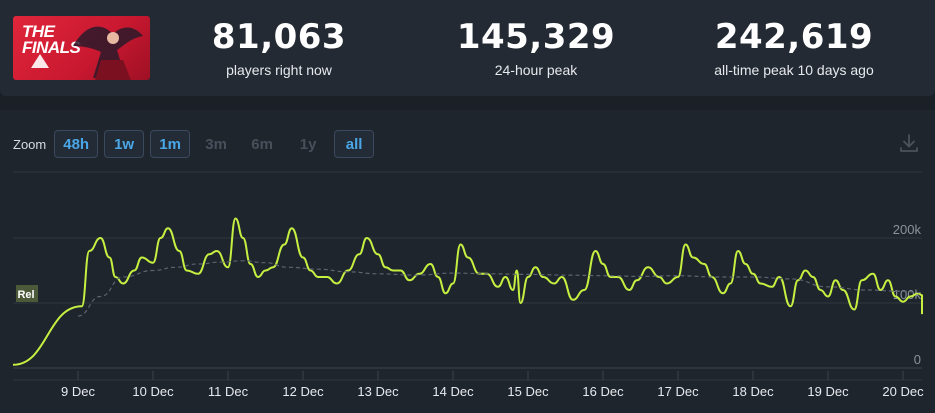 The height and width of the screenshot is (413, 935). I want to click on y-tick-label: 200k, so click(907, 229).